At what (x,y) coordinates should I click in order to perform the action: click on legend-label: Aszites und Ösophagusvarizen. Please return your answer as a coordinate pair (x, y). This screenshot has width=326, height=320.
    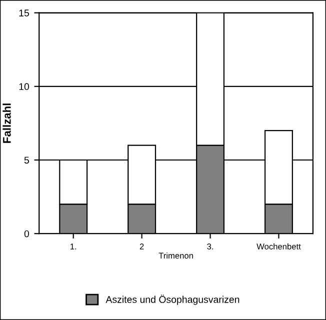
    Looking at the image, I should click on (173, 299).